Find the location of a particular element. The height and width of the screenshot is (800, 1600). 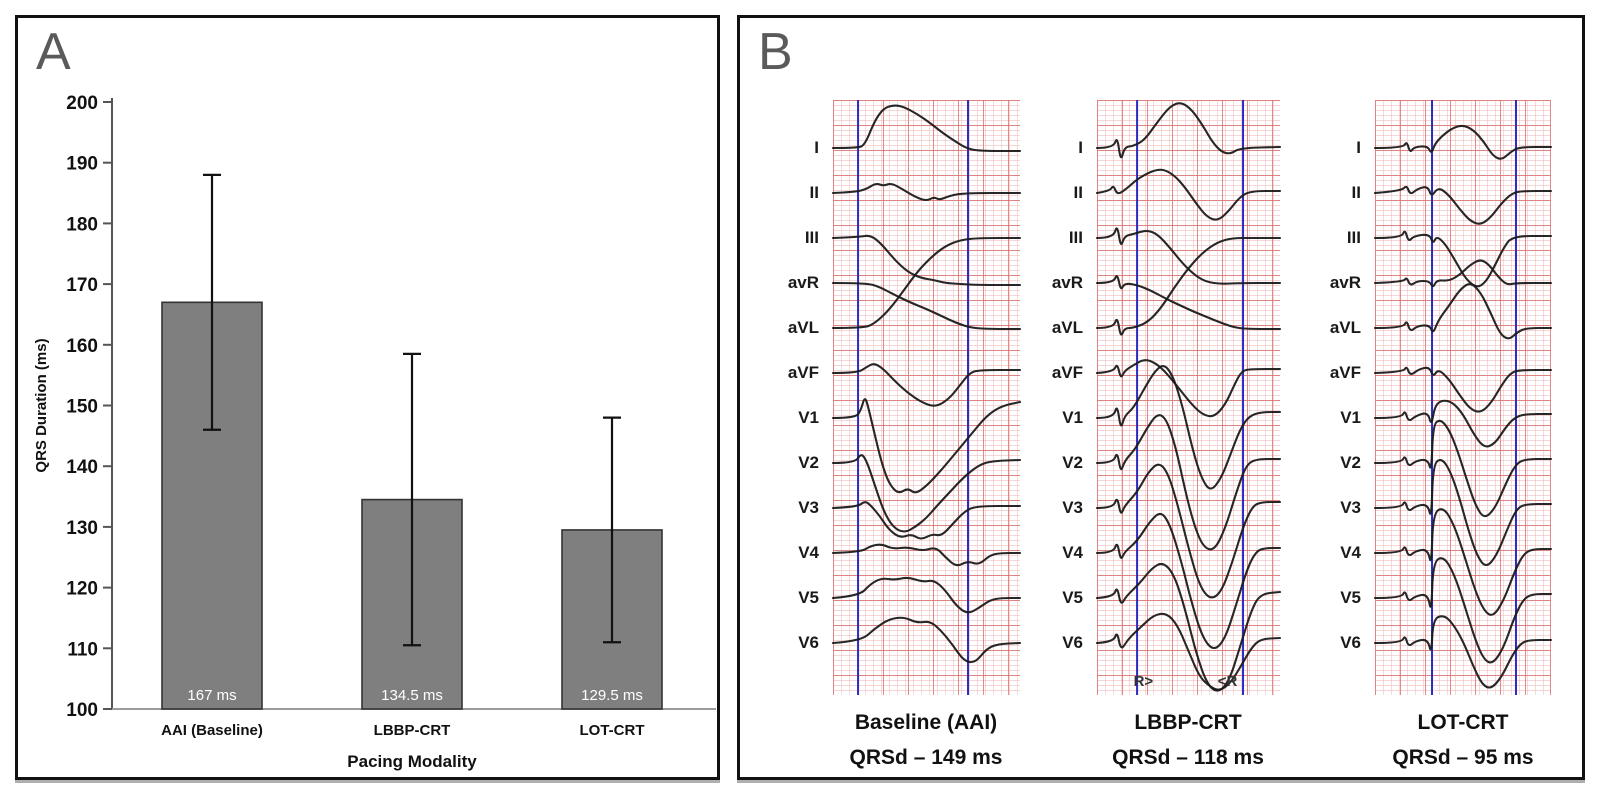

panel-b-label: B is located at coordinates (776, 52).